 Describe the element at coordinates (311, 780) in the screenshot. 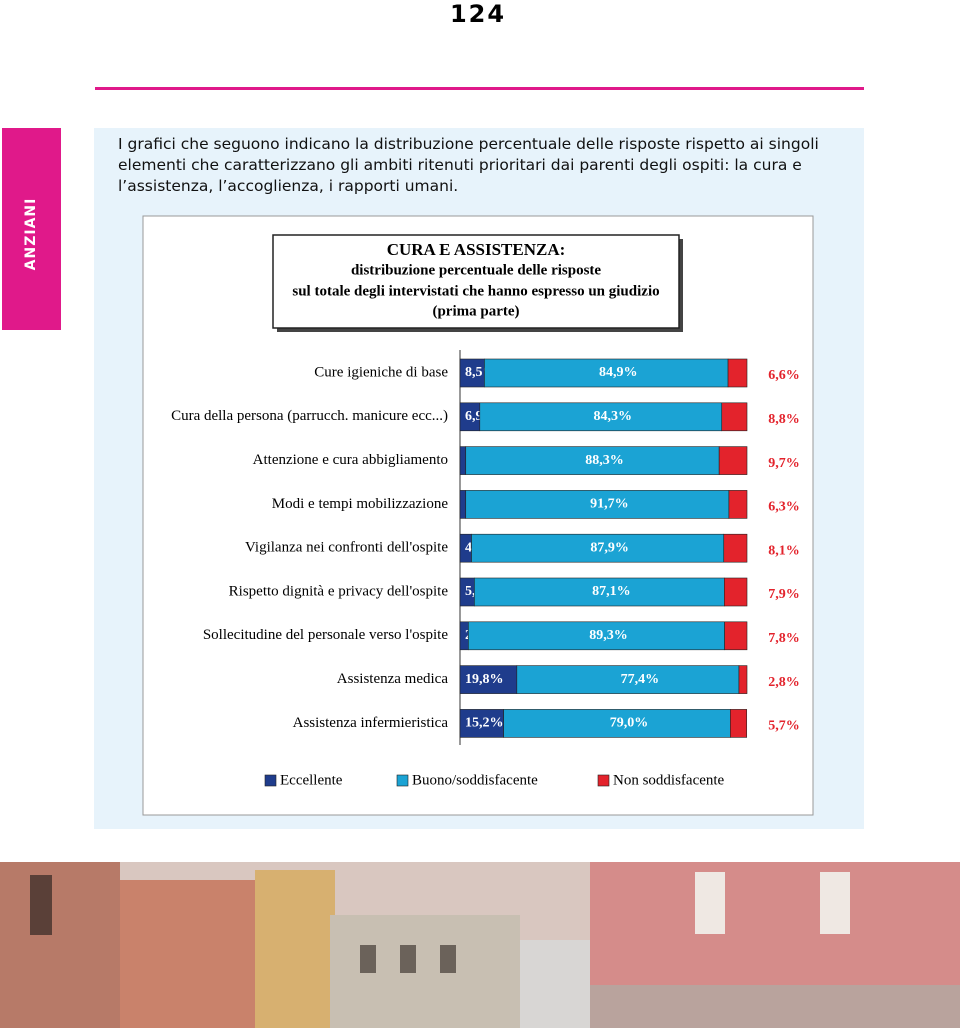

I see `legend-label: Eccellente` at that location.